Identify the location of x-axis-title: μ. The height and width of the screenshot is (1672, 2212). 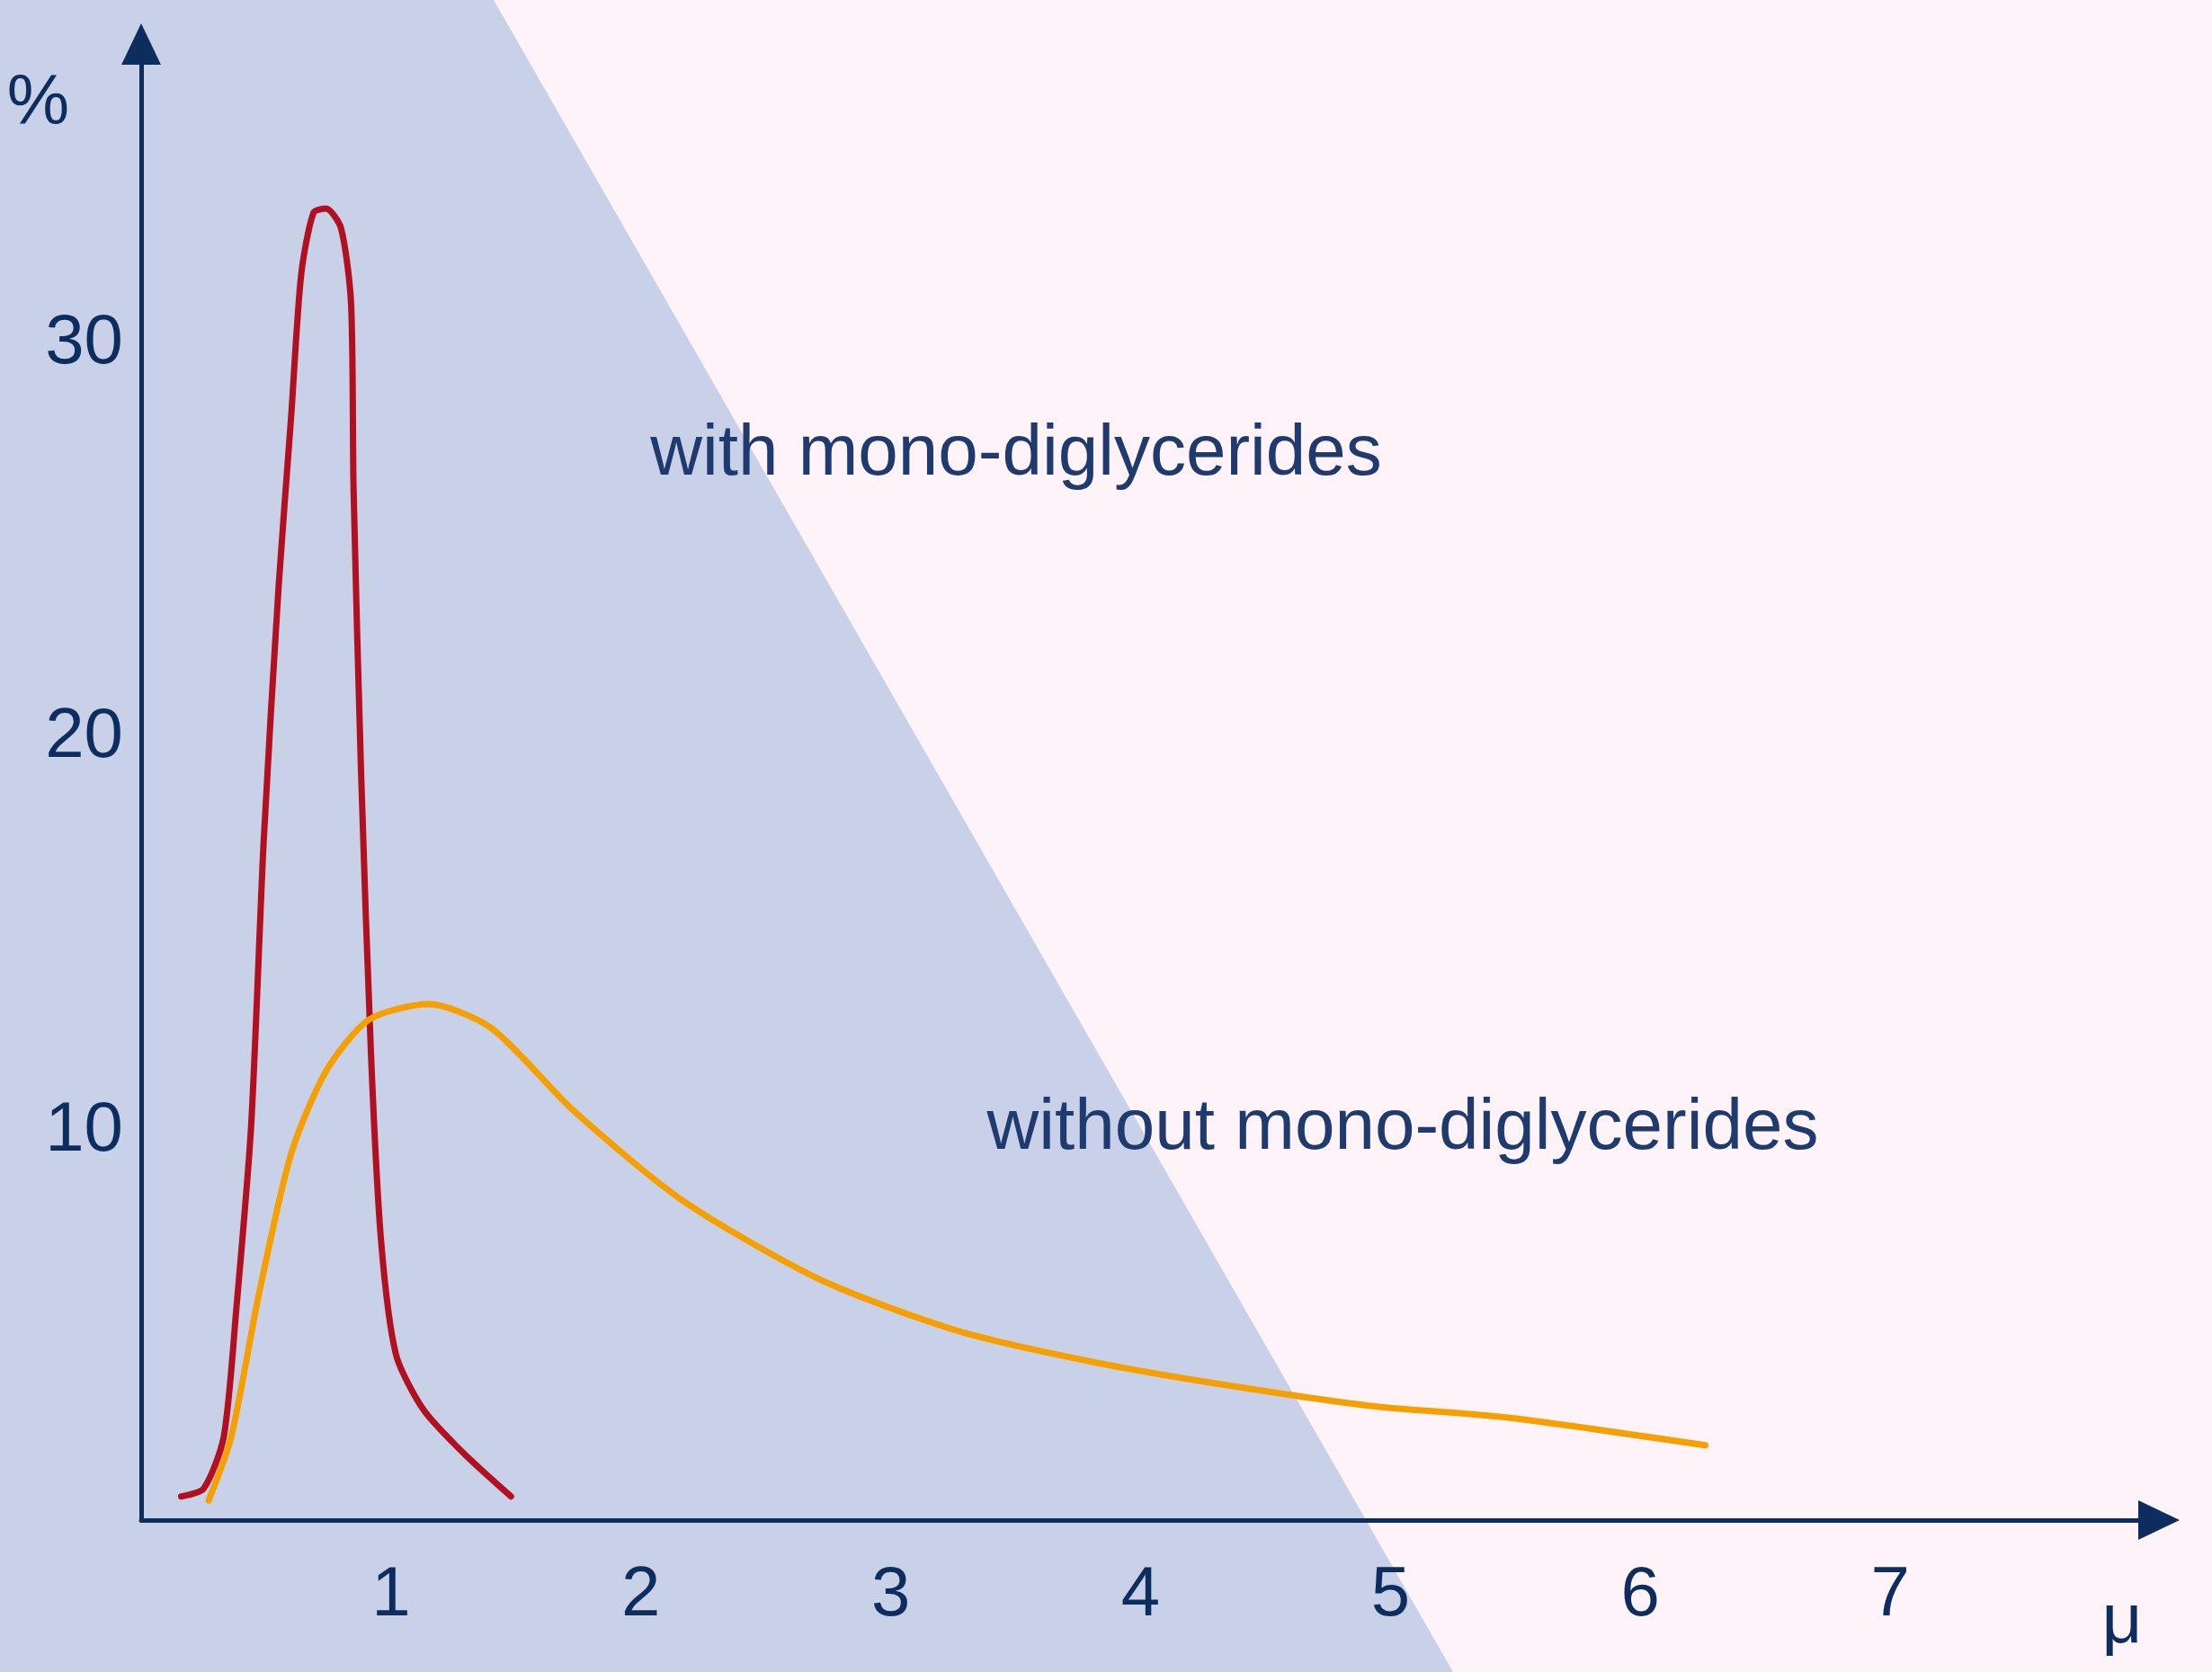
(2122, 1619).